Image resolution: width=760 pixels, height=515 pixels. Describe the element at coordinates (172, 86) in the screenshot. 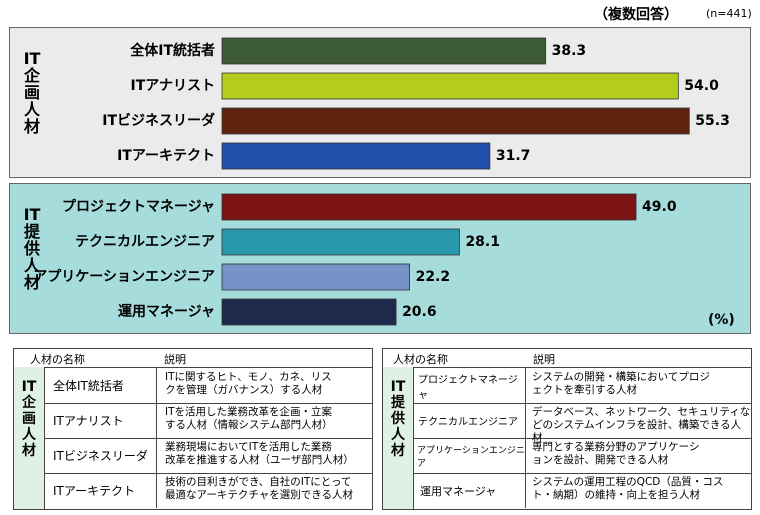

I see `category-label: ITアナリスト` at that location.